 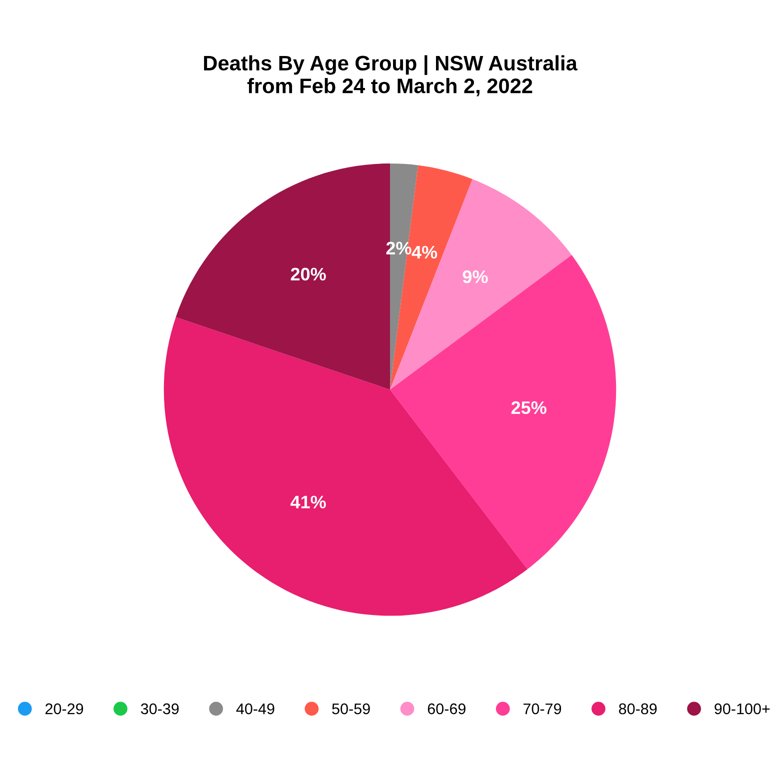 I want to click on legend-label: 30-39, so click(x=159, y=708).